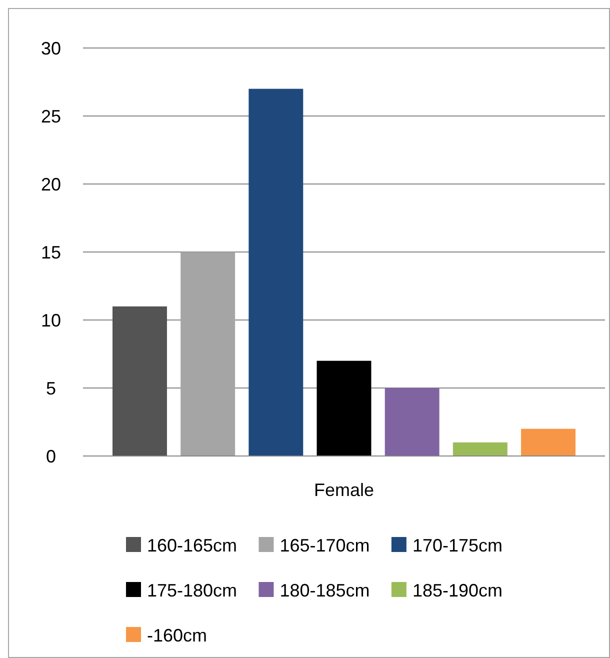 The width and height of the screenshot is (610, 658). What do you see at coordinates (177, 635) in the screenshot?
I see `legend-label: -160cm` at bounding box center [177, 635].